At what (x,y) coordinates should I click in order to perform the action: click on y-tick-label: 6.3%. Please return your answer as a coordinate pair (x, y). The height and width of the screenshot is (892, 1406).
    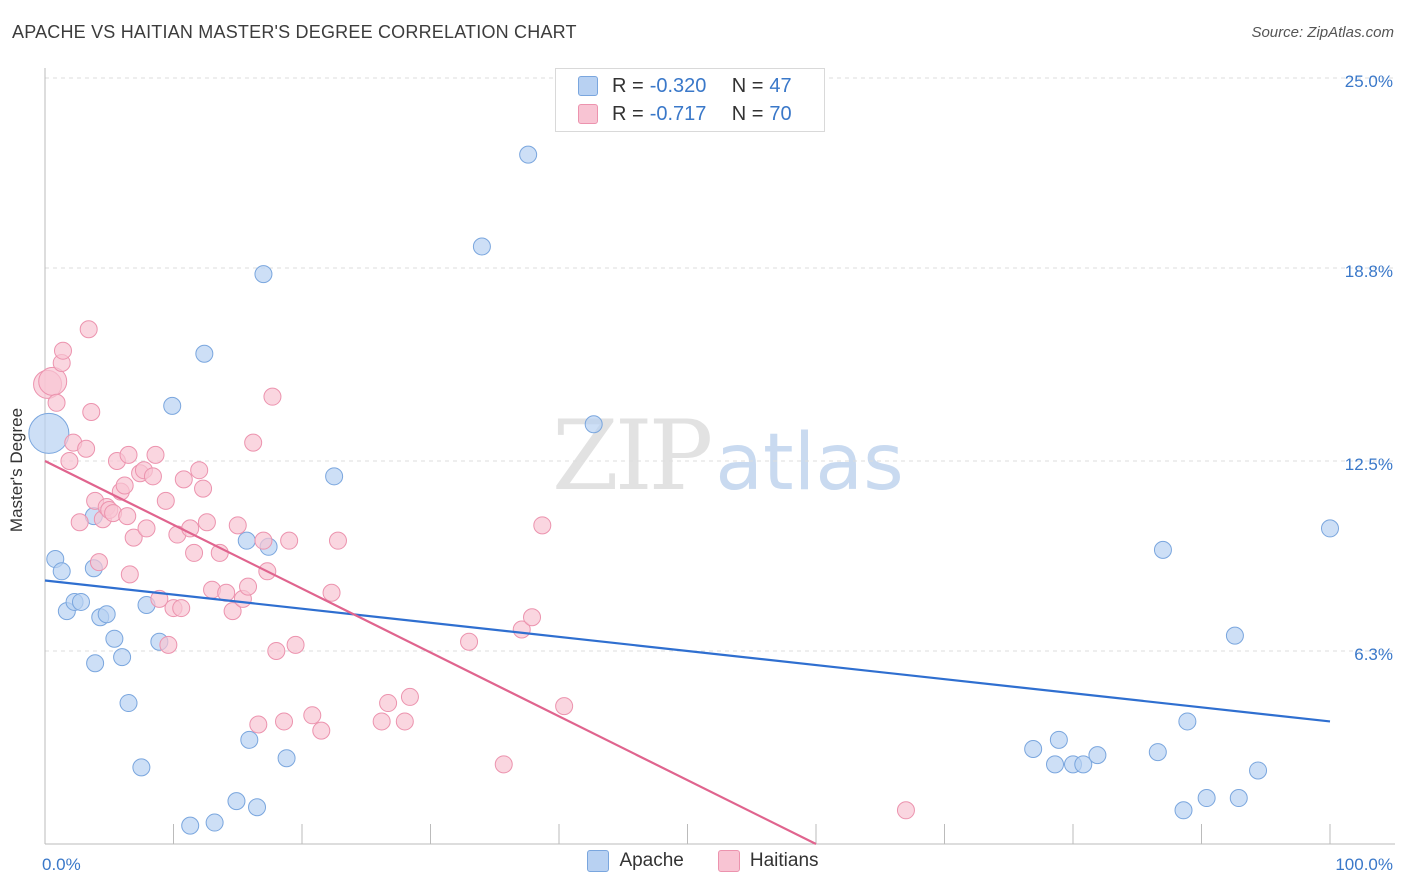
    Looking at the image, I should click on (1373, 654).